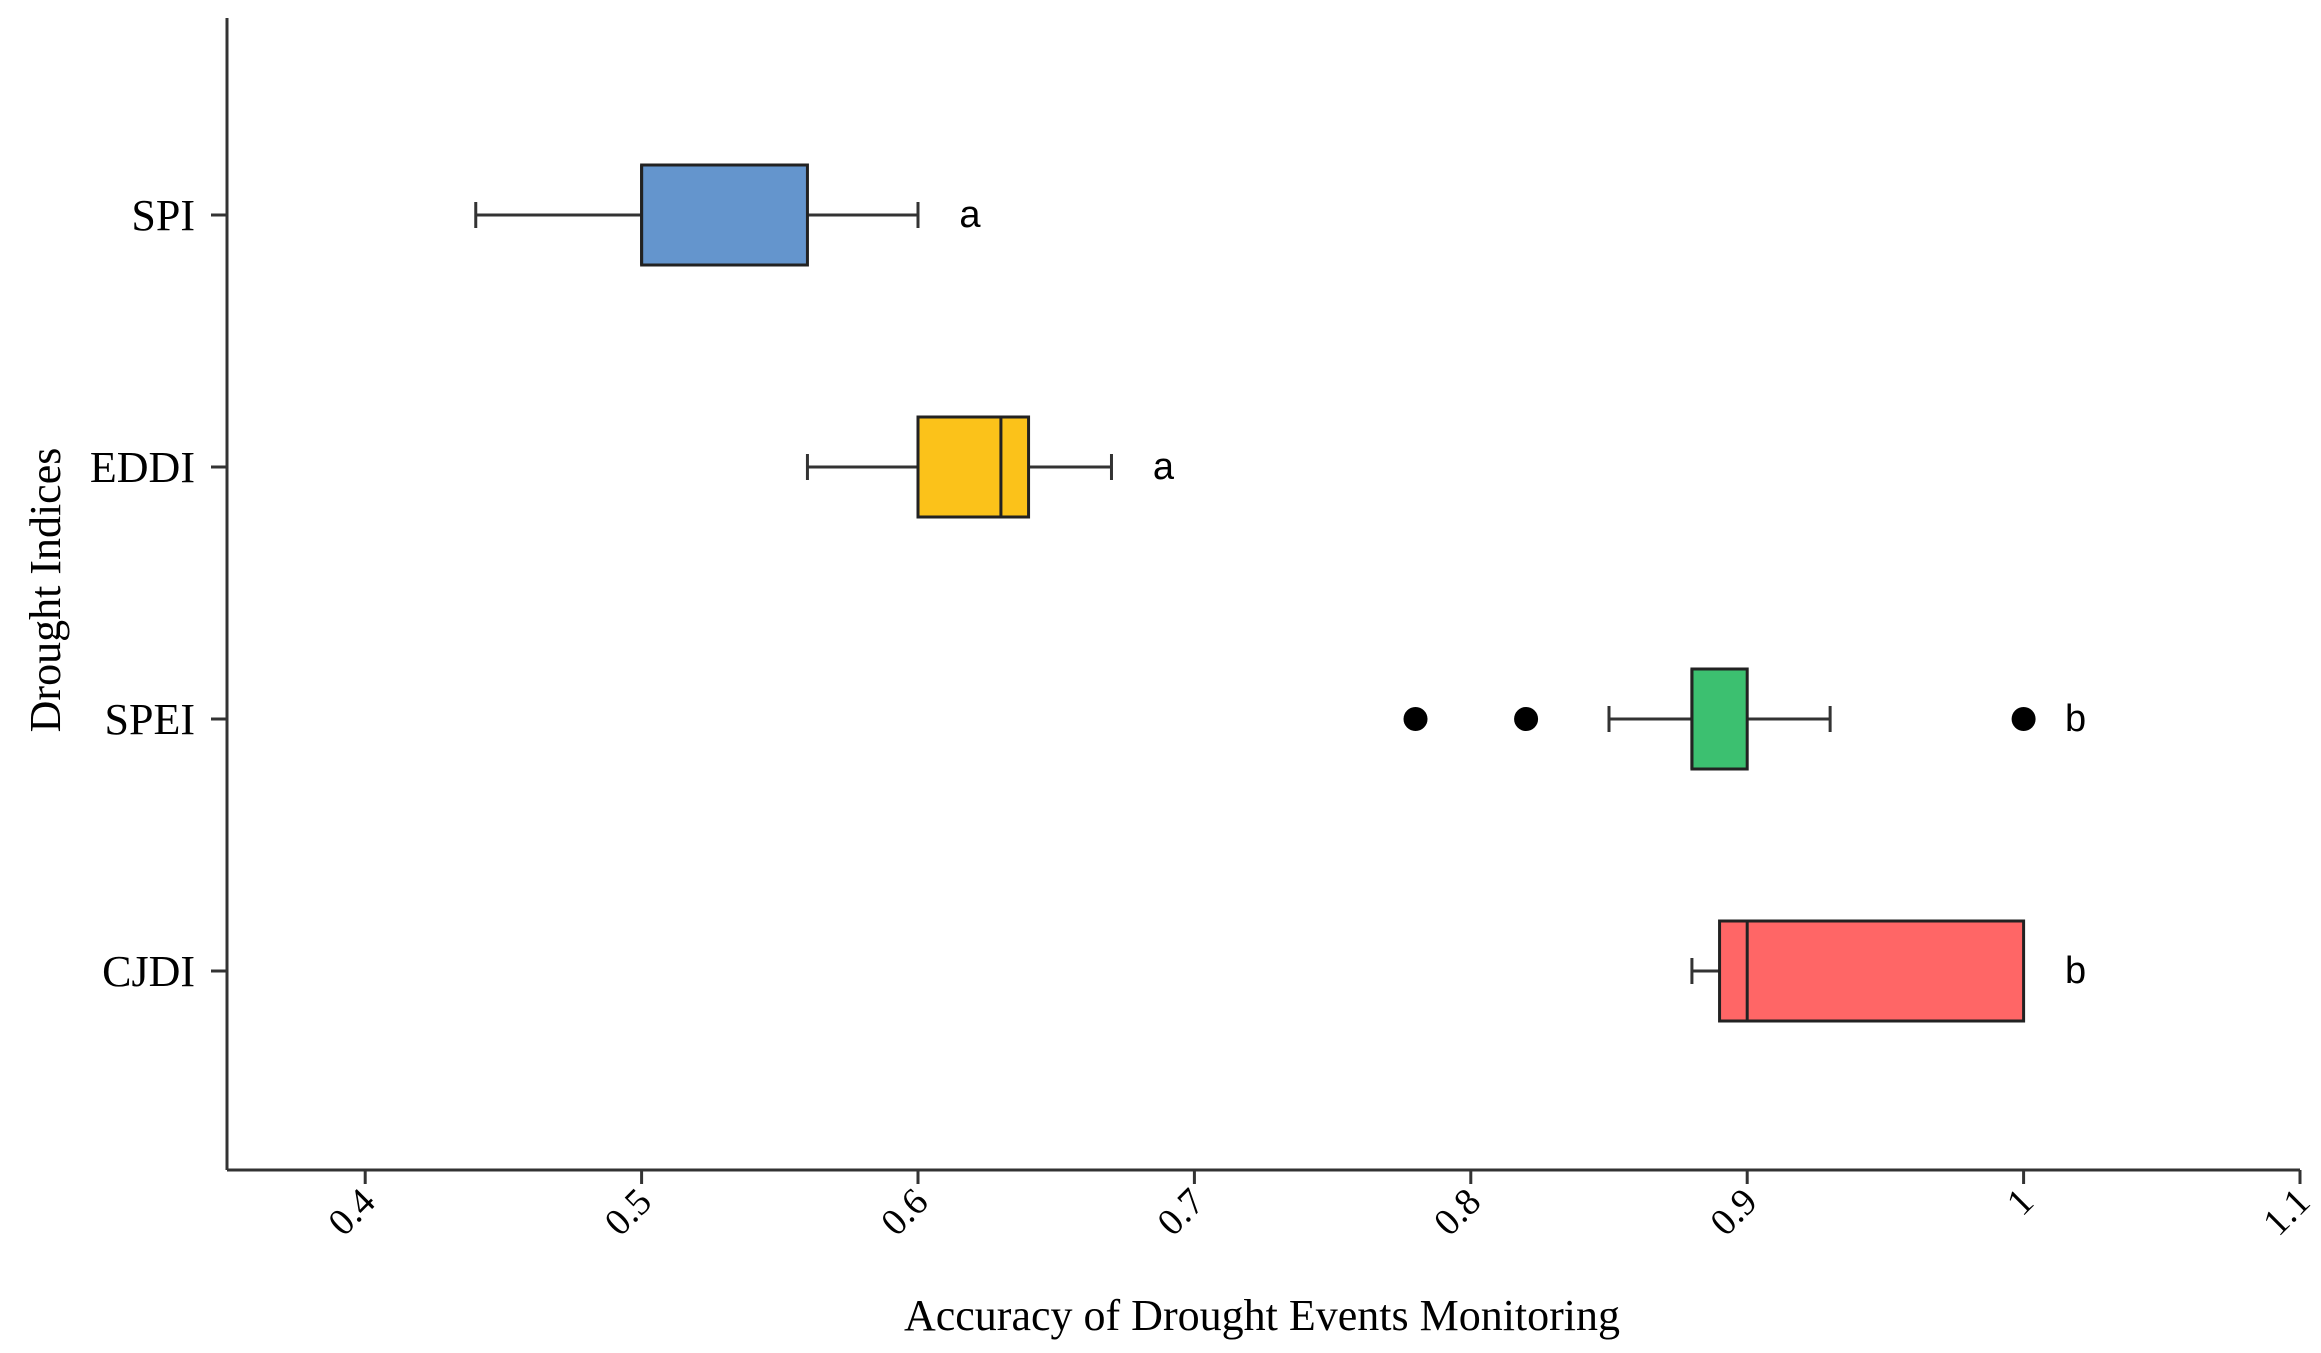 Image resolution: width=2321 pixels, height=1353 pixels. Describe the element at coordinates (628, 1212) in the screenshot. I see `x-tick-label: 0.5` at that location.